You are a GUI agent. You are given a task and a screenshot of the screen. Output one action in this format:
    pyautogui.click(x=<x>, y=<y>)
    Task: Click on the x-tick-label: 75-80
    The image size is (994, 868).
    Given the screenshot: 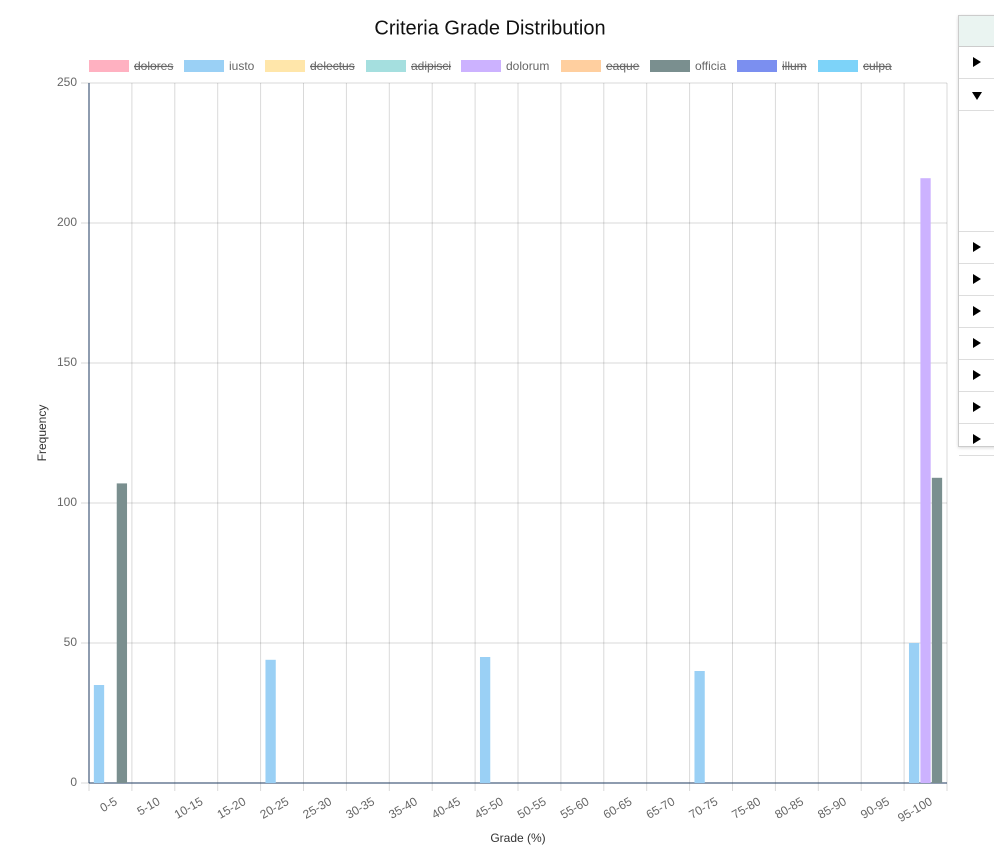 What is the action you would take?
    pyautogui.click(x=746, y=808)
    